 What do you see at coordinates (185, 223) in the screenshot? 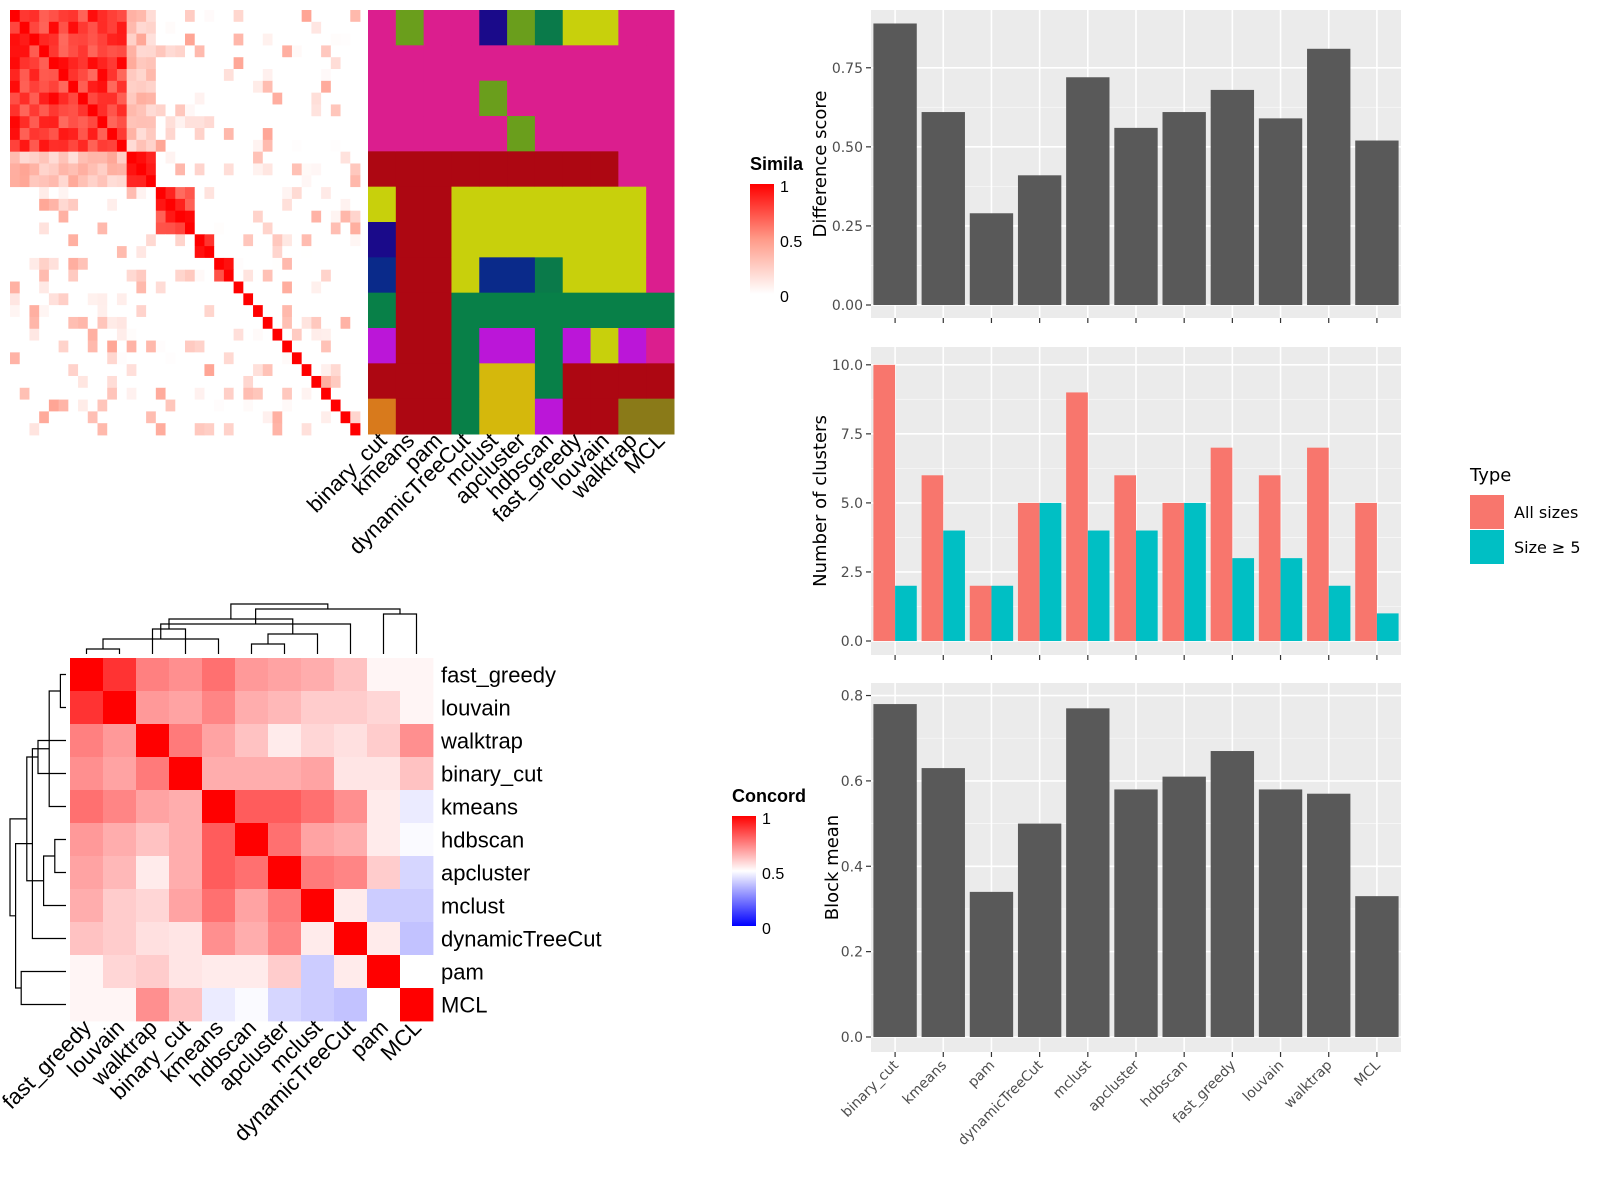
I see `similarity-heatmap` at bounding box center [185, 223].